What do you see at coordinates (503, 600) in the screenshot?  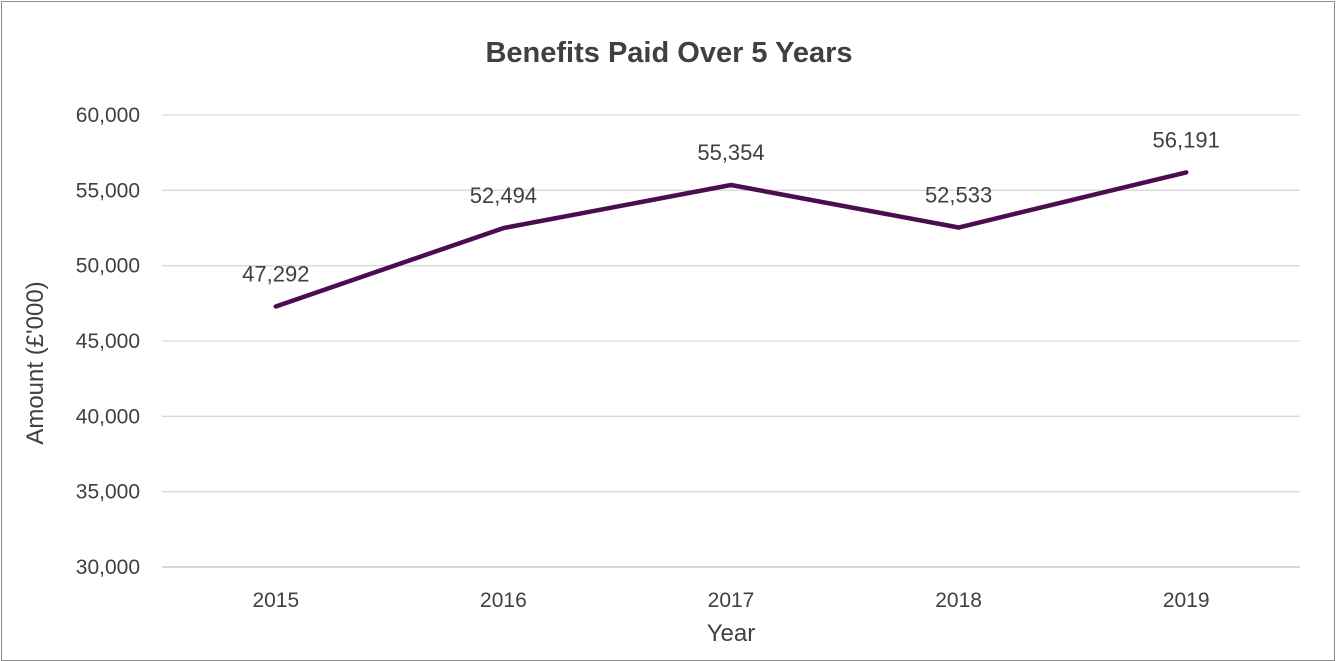 I see `x-tick-label: 2016` at bounding box center [503, 600].